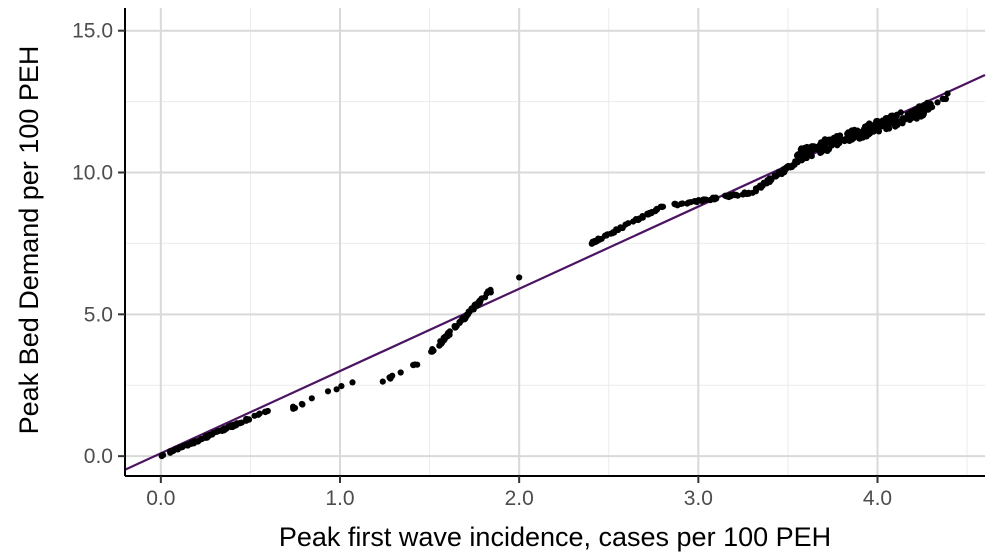 The height and width of the screenshot is (554, 992). What do you see at coordinates (339, 498) in the screenshot?
I see `x-tick-label: 1.0` at bounding box center [339, 498].